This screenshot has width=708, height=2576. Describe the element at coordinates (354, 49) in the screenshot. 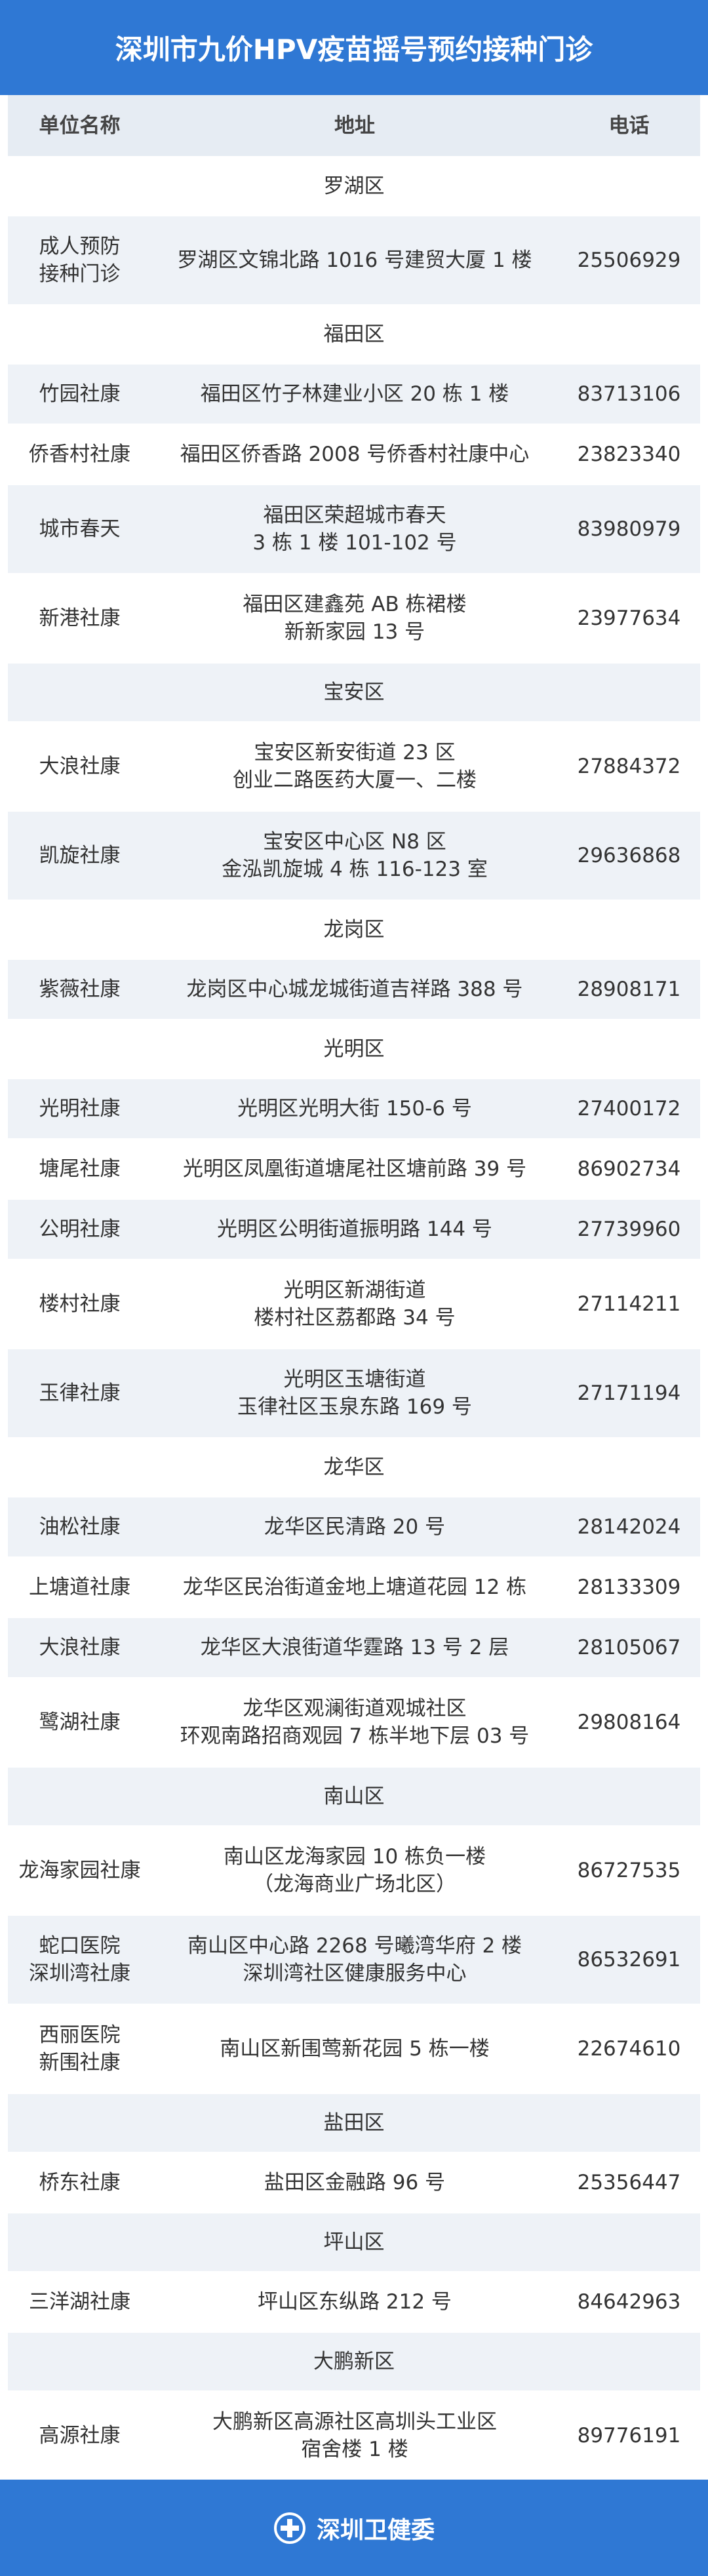

I see `title: 深圳市九价HPV疫苗摇号预约接种门诊` at that location.